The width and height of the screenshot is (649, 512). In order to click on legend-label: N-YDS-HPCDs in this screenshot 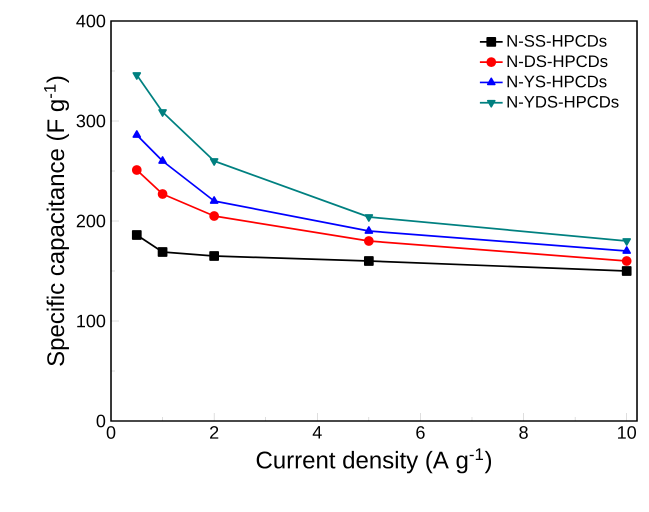, I will do `click(563, 102)`.